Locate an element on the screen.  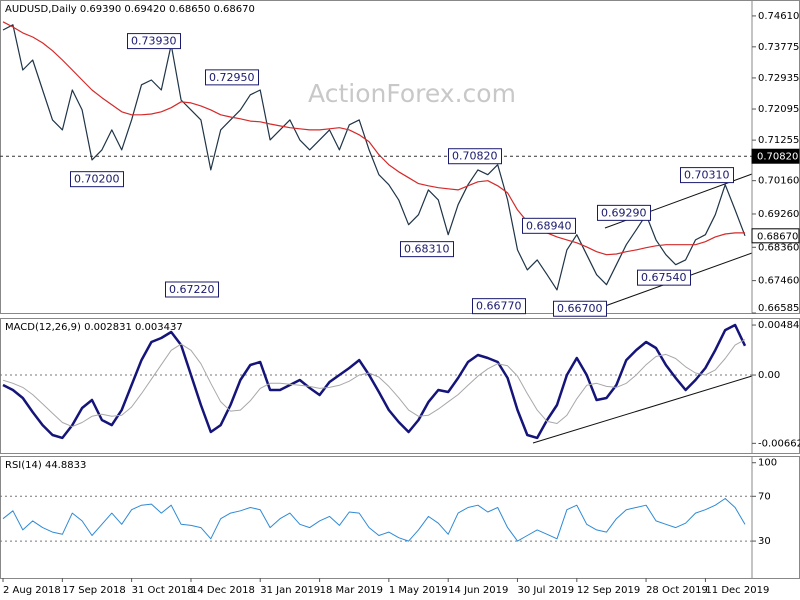
price-tag-label: 0.70820 is located at coordinates (777, 157).